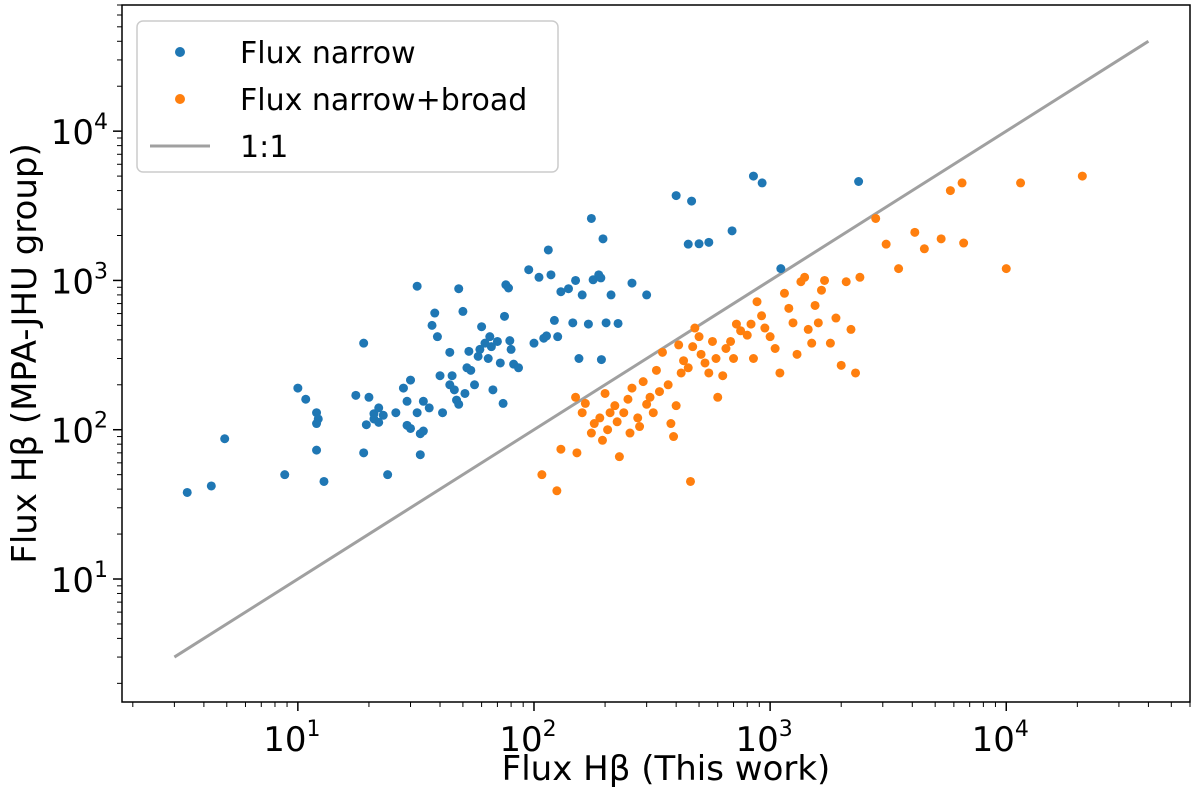  I want to click on y-axis-title: Flux Hβ (MPA-JHU group), so click(25, 353).